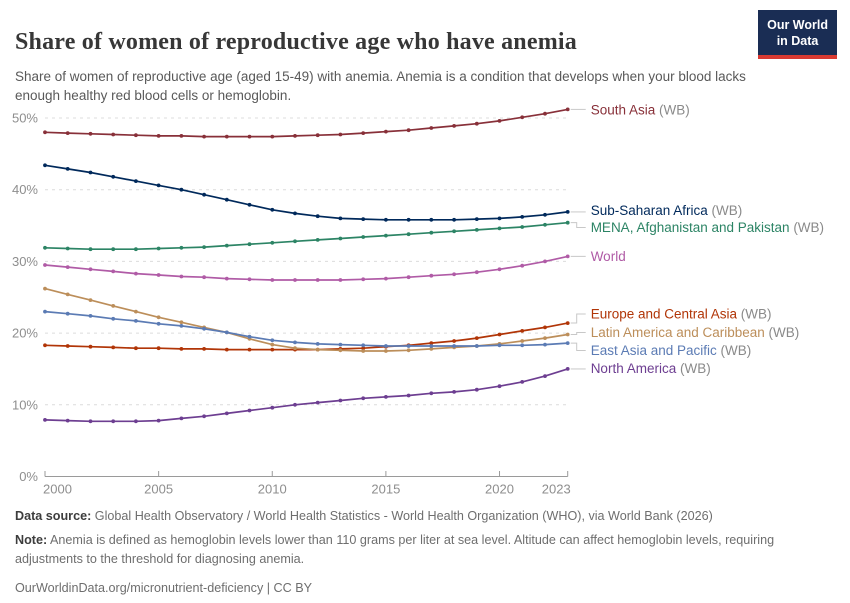 The width and height of the screenshot is (850, 603). Describe the element at coordinates (90, 269) in the screenshot. I see `point-world-2002` at that location.